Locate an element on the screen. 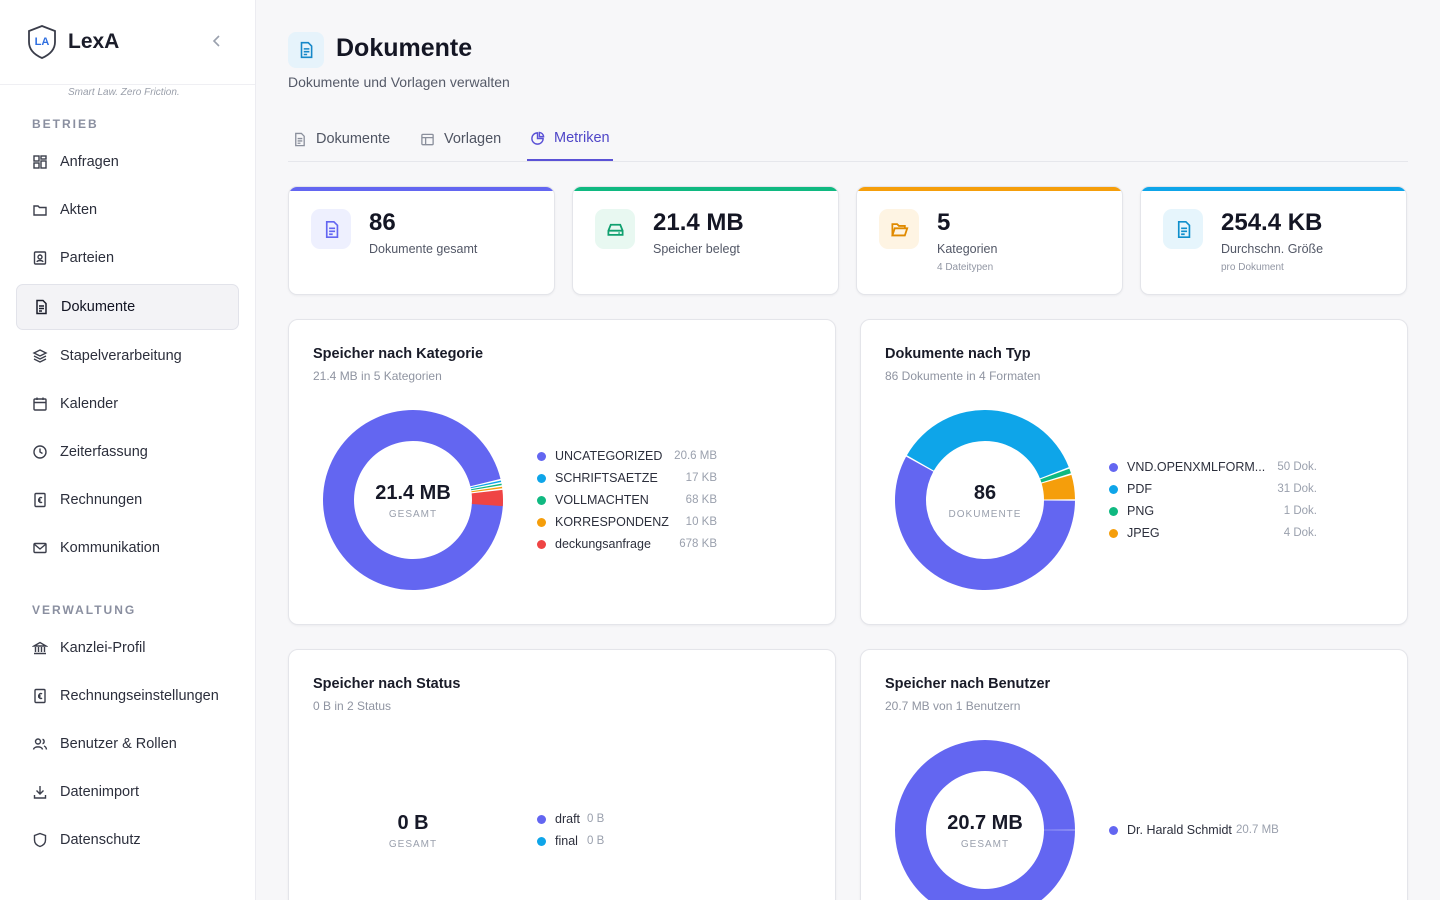  donut-slice-uncategorized is located at coordinates (413, 500).